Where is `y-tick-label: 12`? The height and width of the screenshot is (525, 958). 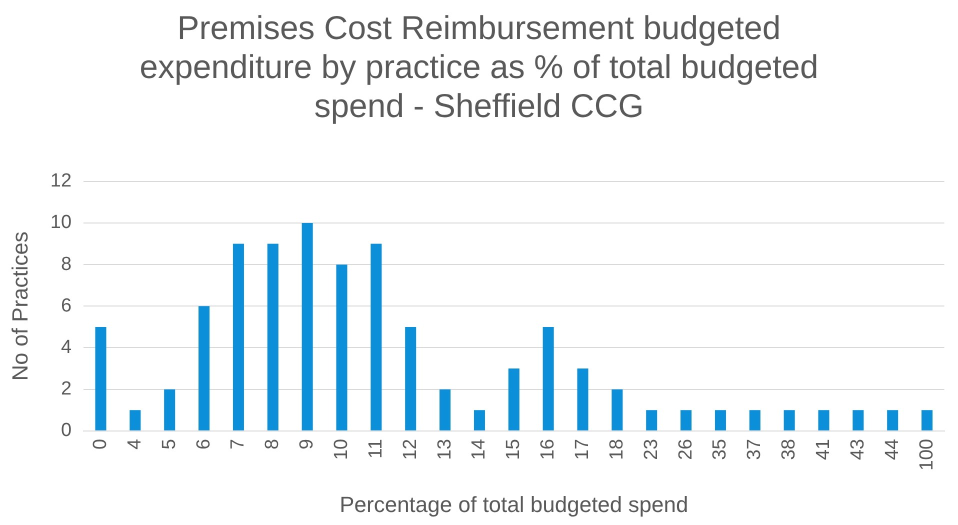 y-tick-label: 12 is located at coordinates (61, 181).